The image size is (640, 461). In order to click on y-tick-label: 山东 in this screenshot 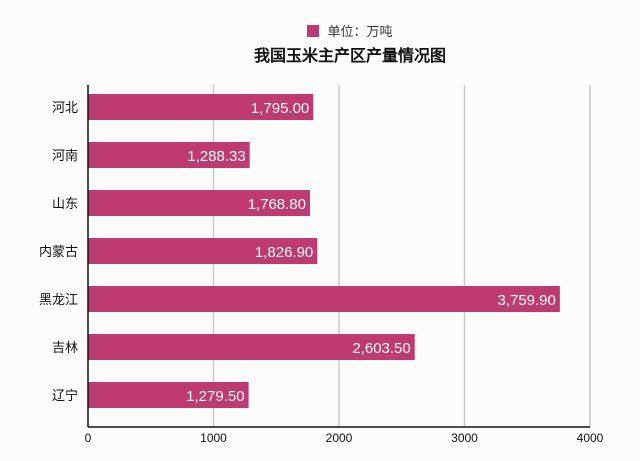, I will do `click(65, 204)`.